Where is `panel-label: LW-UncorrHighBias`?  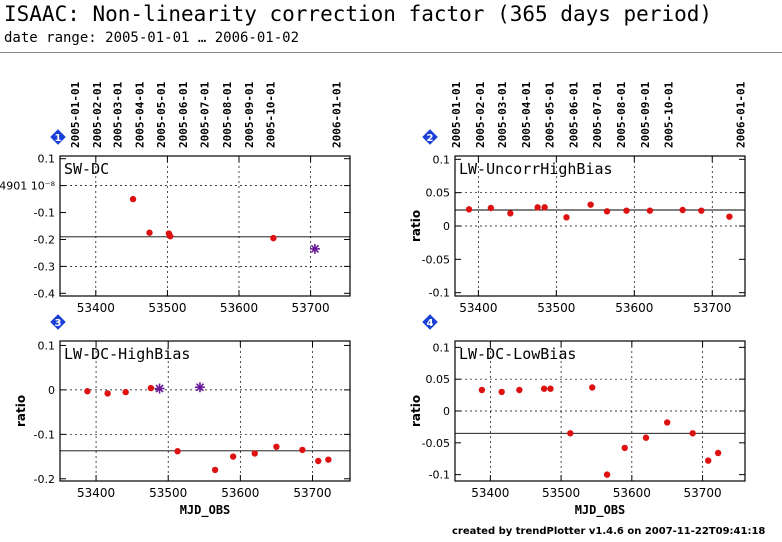
panel-label: LW-UncorrHighBias is located at coordinates (536, 169).